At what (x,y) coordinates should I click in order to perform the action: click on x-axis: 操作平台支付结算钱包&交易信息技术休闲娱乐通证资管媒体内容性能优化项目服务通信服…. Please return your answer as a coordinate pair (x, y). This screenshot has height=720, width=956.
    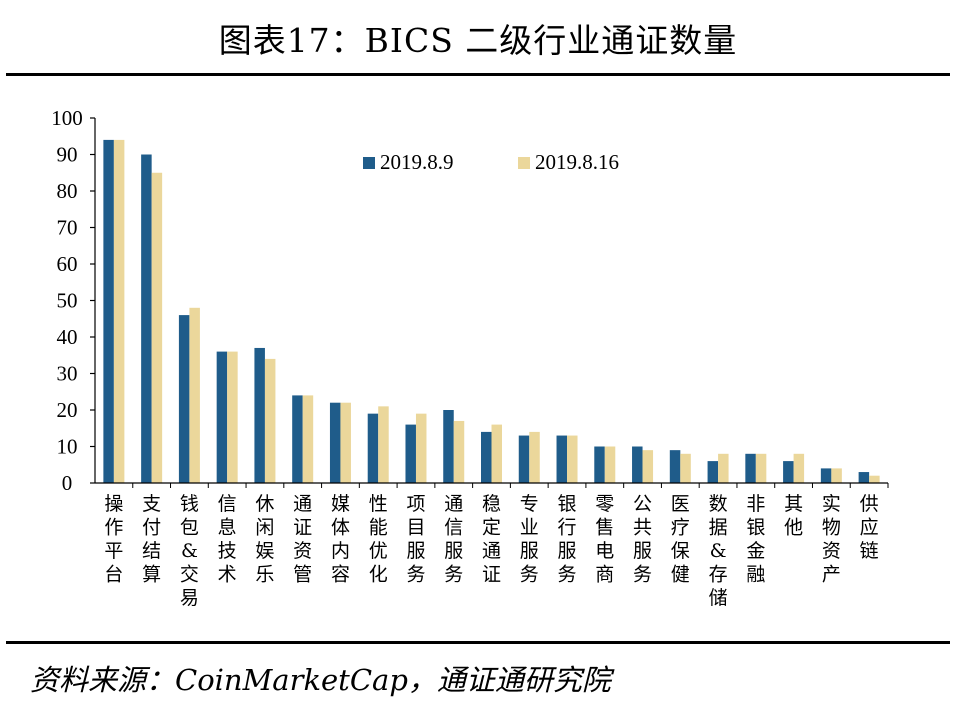
    Looking at the image, I should click on (492, 545).